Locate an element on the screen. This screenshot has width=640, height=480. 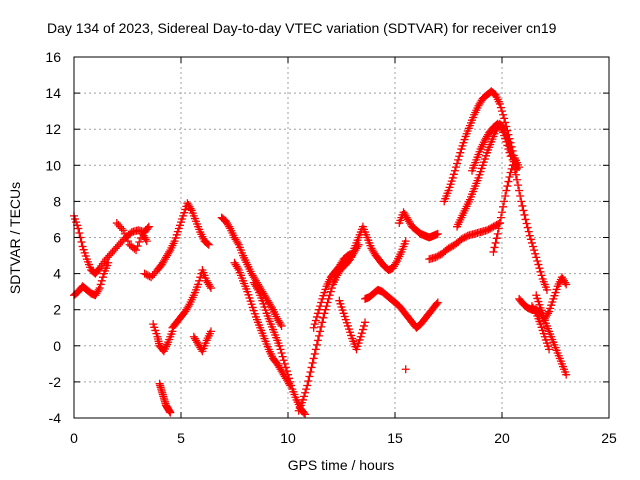
point-s16-end is located at coordinates (437, 302).